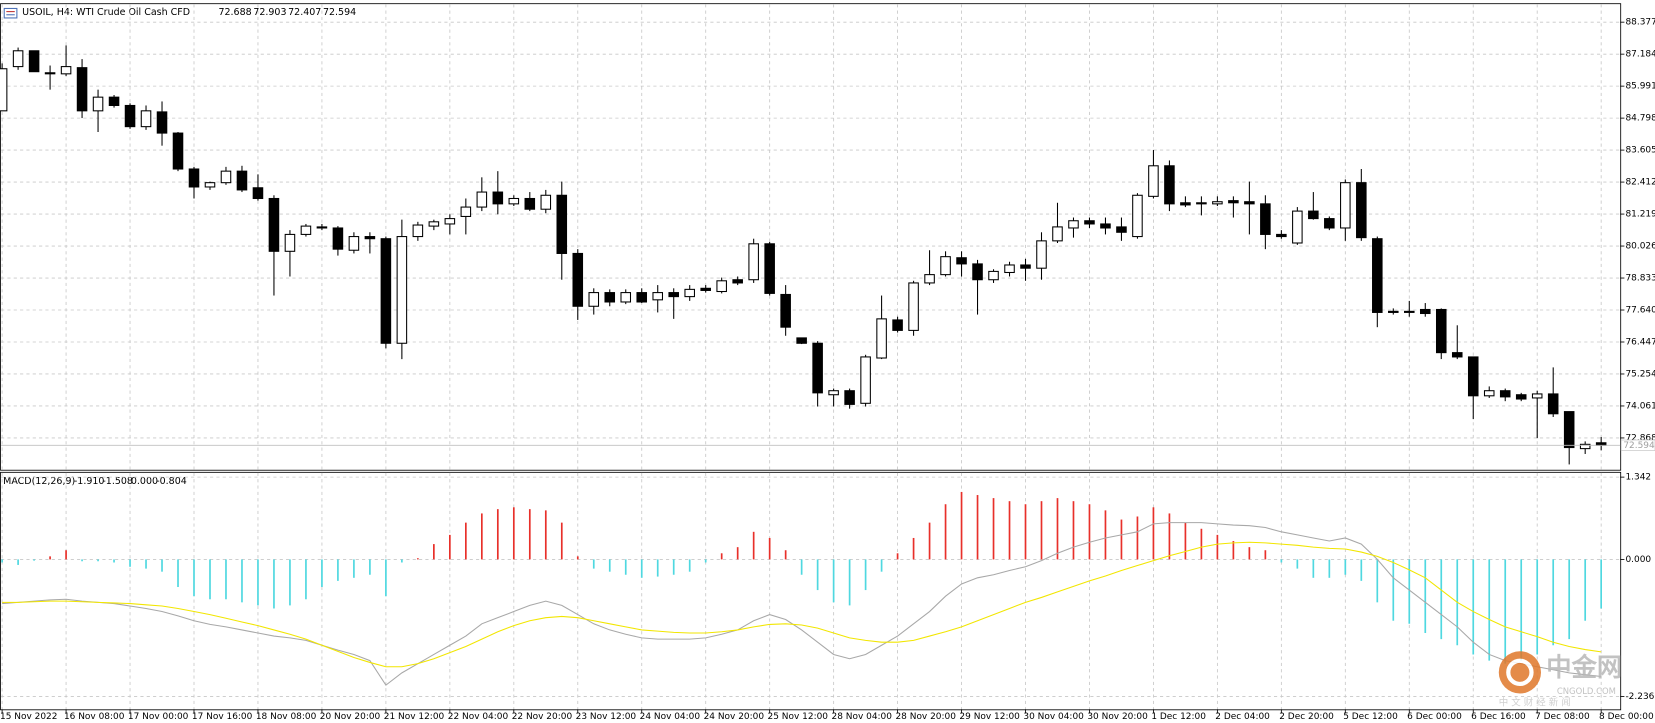 The height and width of the screenshot is (723, 1655). What do you see at coordinates (28, 717) in the screenshot?
I see `x-tick-label: 15 Nov 2022` at bounding box center [28, 717].